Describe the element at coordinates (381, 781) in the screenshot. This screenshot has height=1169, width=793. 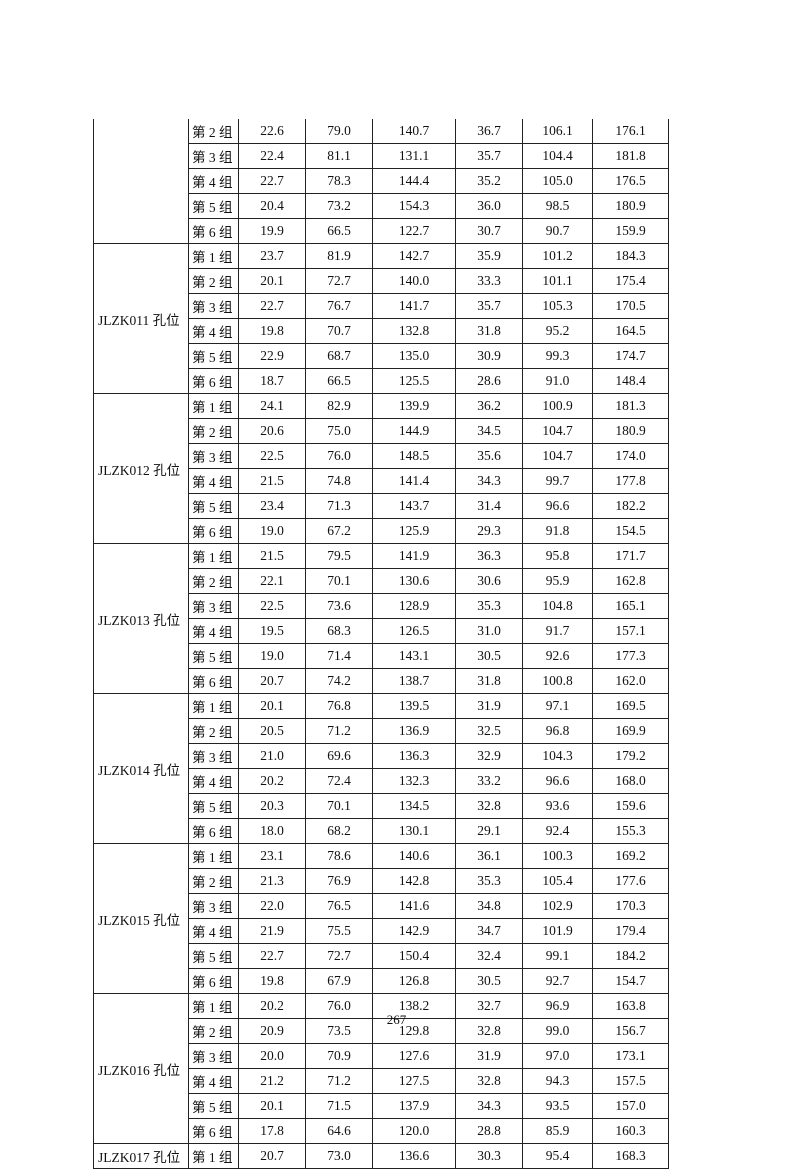
I see `table-row: 第 4 组 20.2 72.4 132.3 33.2 96.6 168.0` at that location.